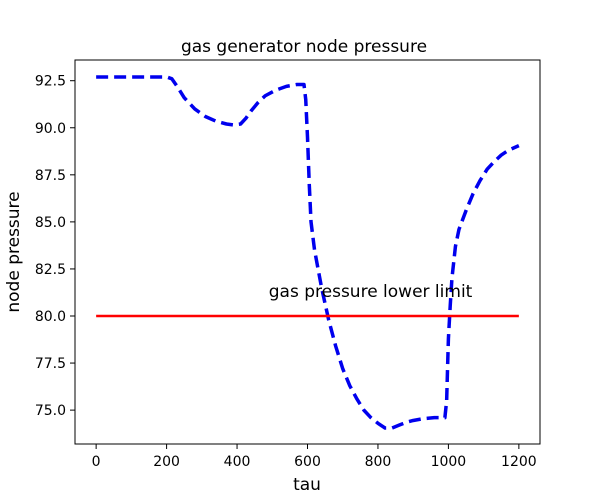 The height and width of the screenshot is (500, 600). I want to click on chart-title: gas generator node pressure, so click(304, 47).